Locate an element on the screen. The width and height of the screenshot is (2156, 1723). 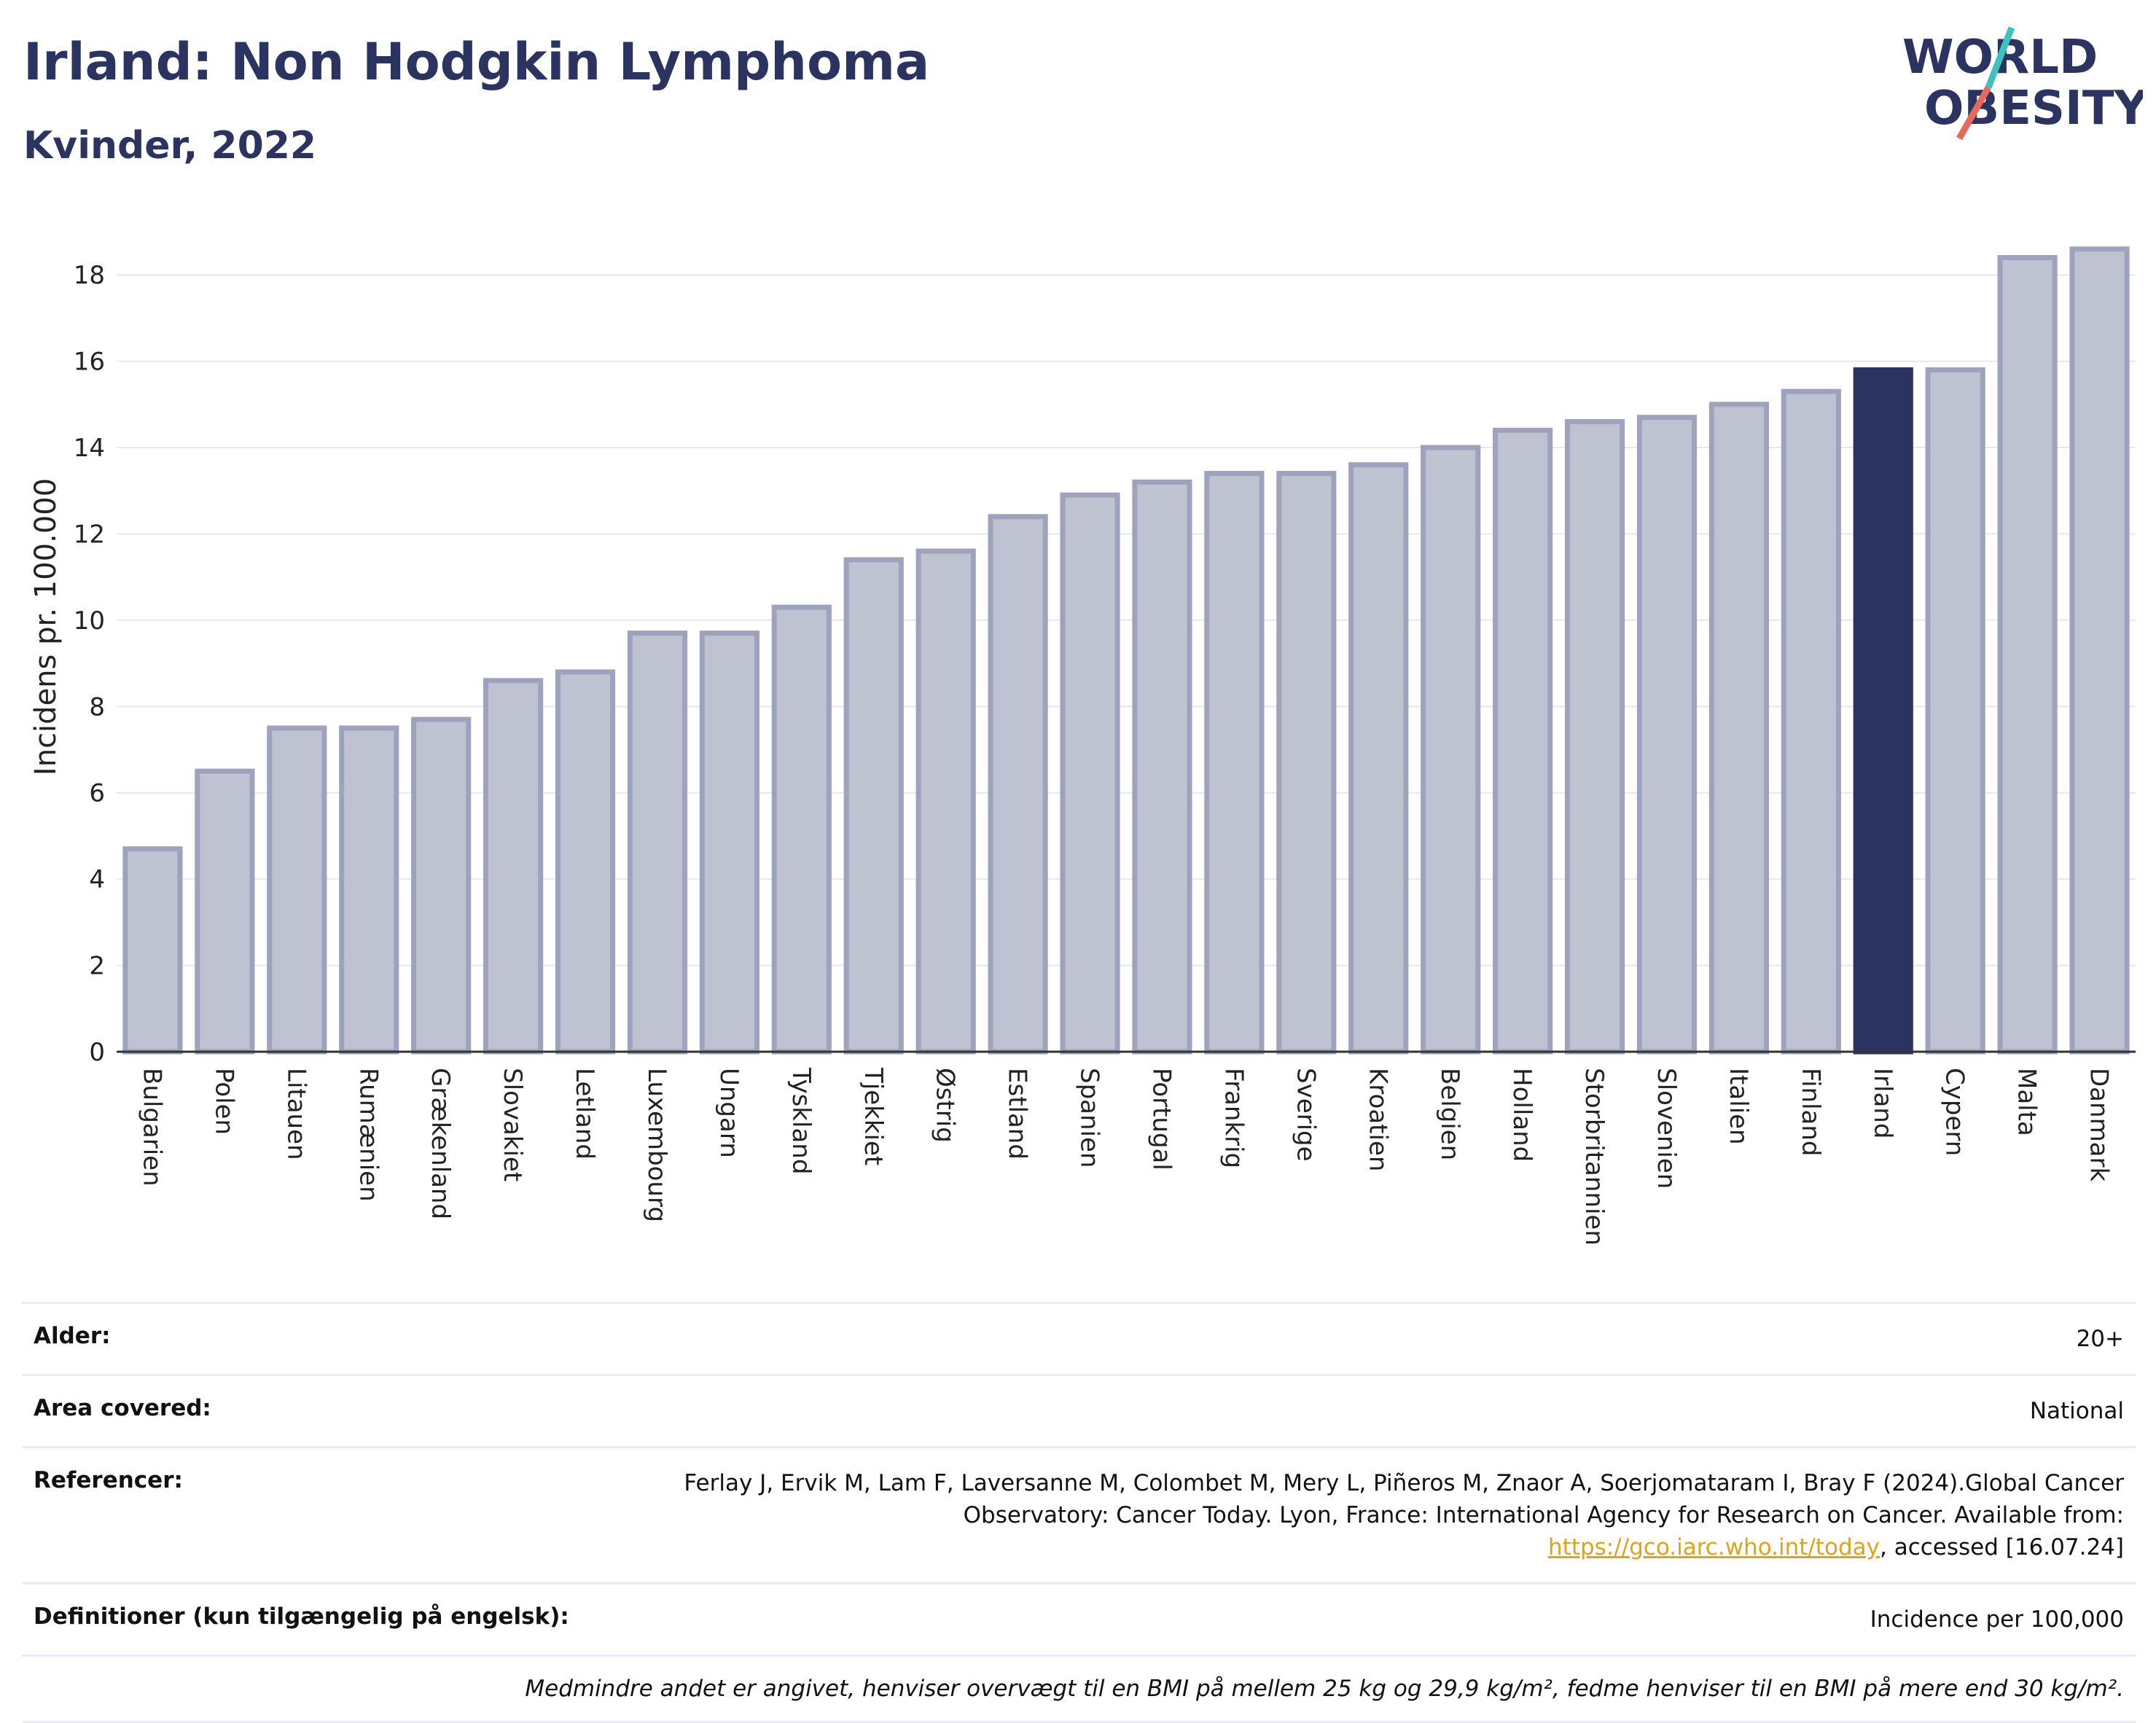
bar-bulgarien is located at coordinates (153, 950).